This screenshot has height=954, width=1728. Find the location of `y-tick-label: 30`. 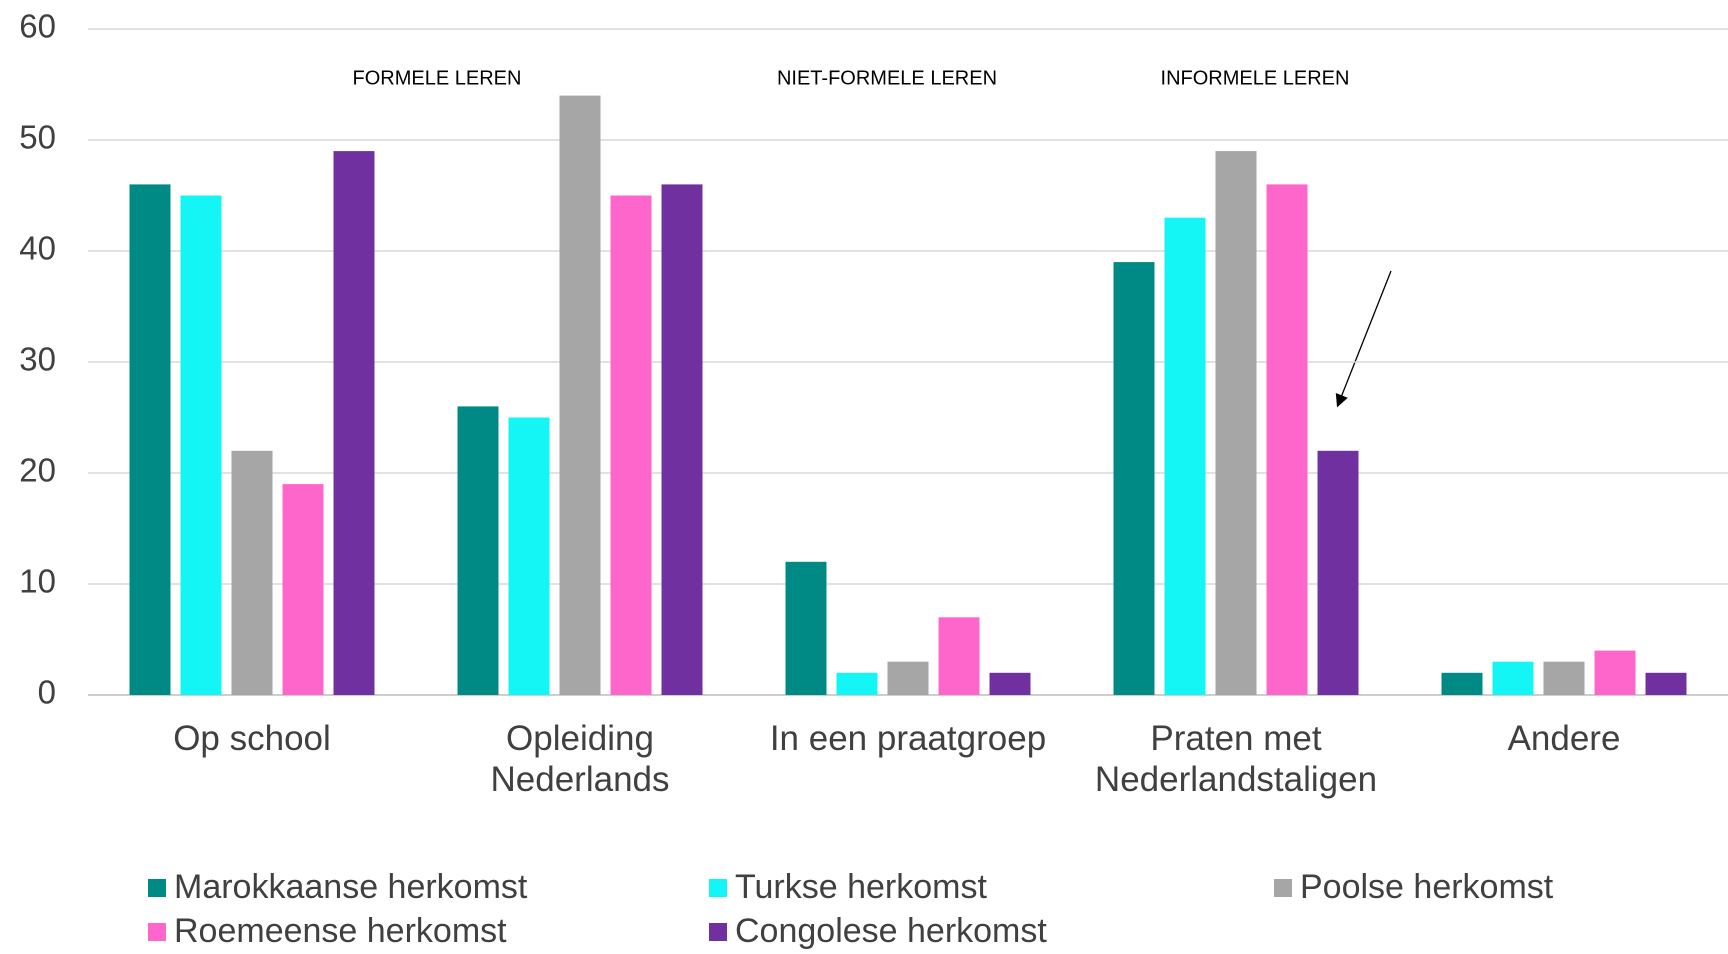

y-tick-label: 30 is located at coordinates (37, 359).